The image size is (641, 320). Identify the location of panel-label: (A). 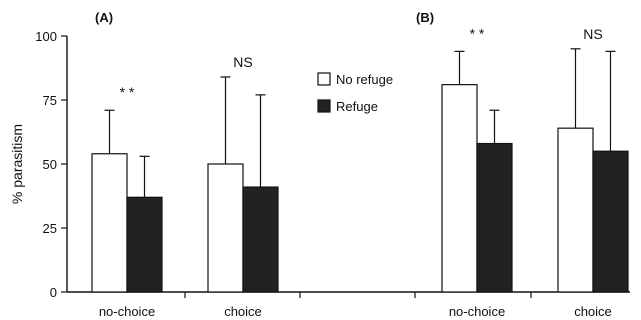
(104, 17).